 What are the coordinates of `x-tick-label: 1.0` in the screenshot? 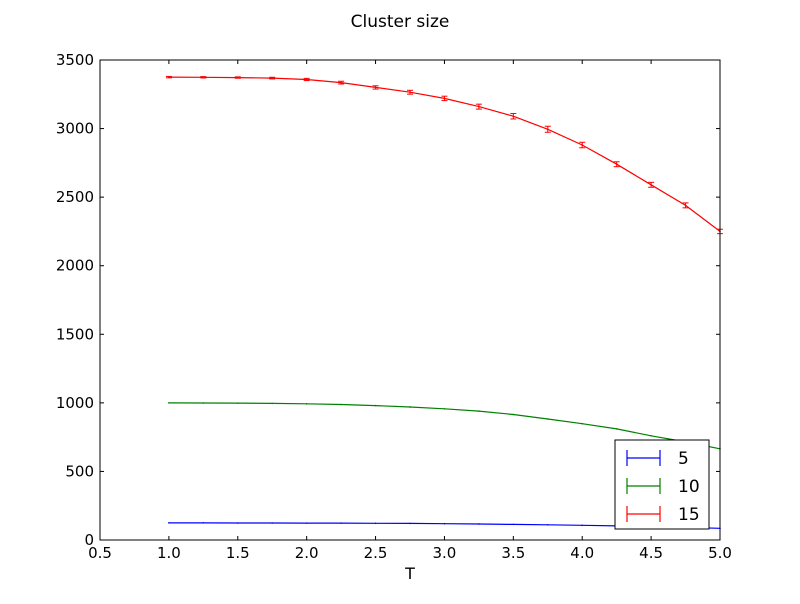 It's located at (169, 553).